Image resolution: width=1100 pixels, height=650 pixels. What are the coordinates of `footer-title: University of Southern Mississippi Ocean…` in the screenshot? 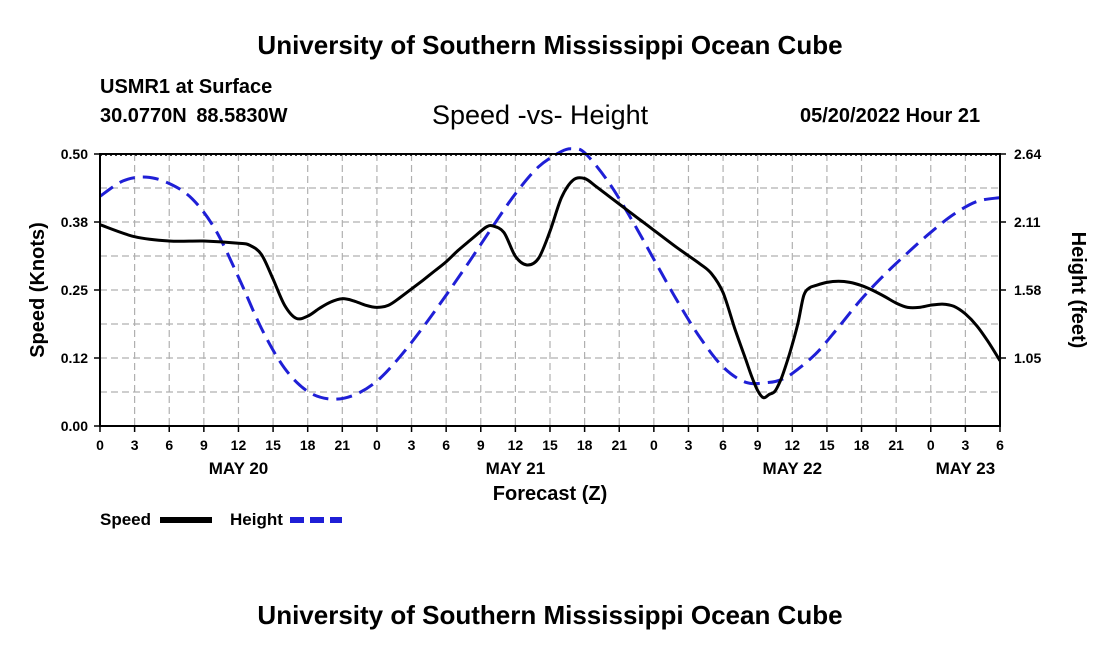 It's located at (550, 615).